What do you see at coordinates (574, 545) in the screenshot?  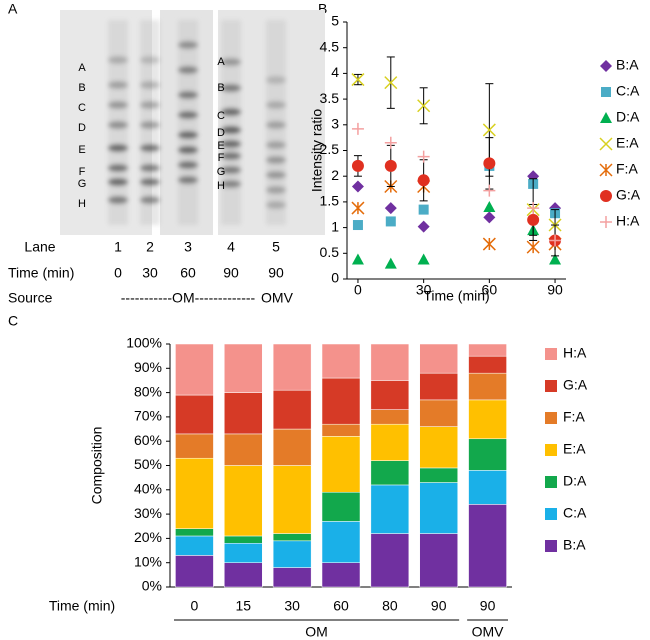 I see `legend-label: B:A` at bounding box center [574, 545].